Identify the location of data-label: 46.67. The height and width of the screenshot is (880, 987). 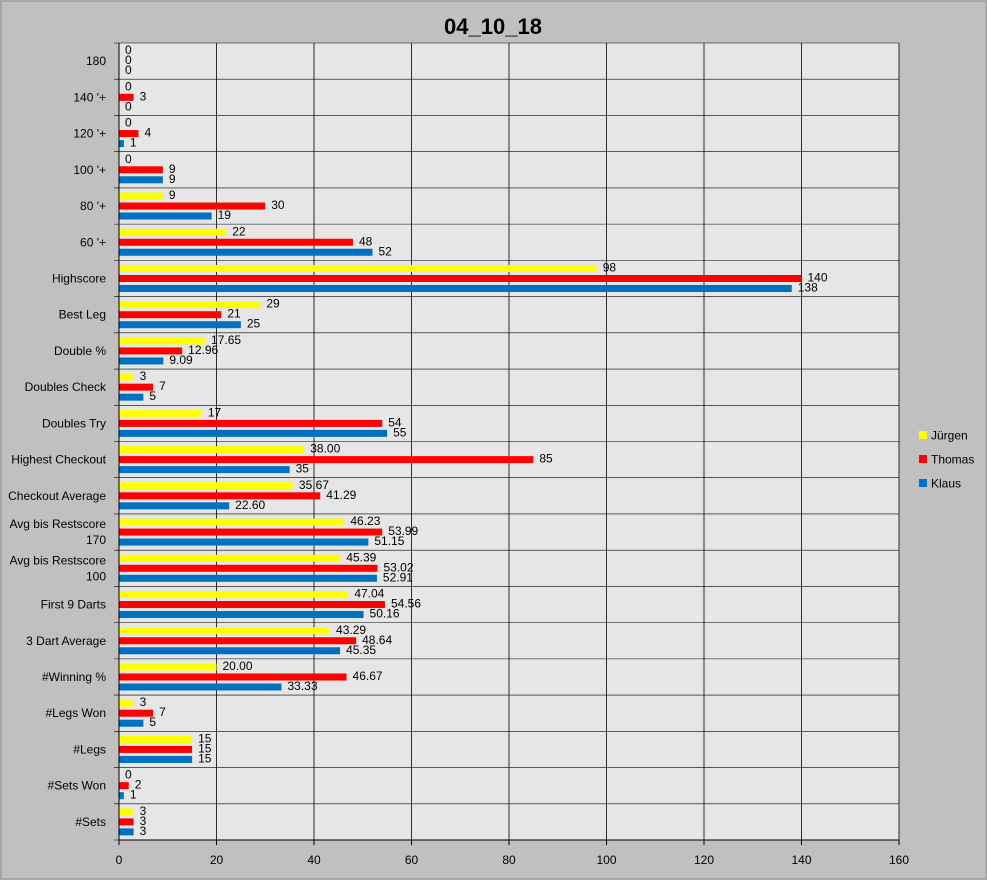
(368, 676).